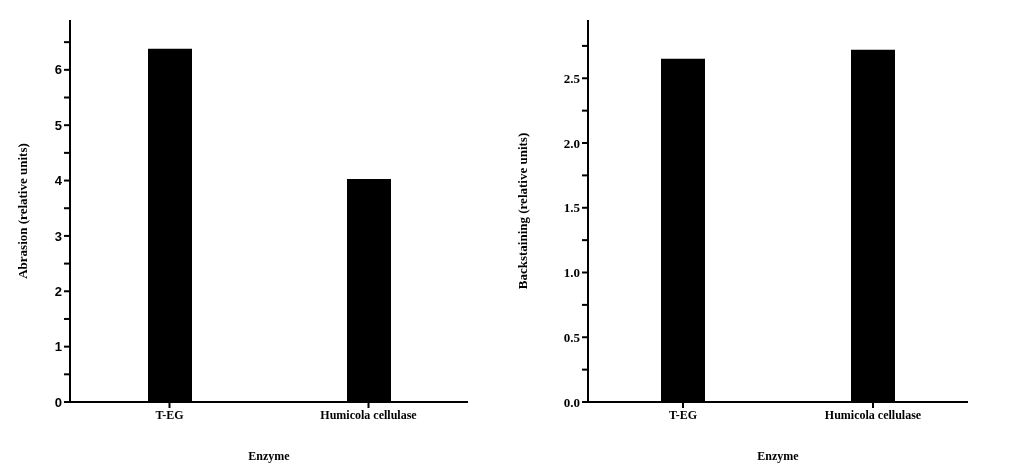  I want to click on text: 0.0, so click(571, 402).